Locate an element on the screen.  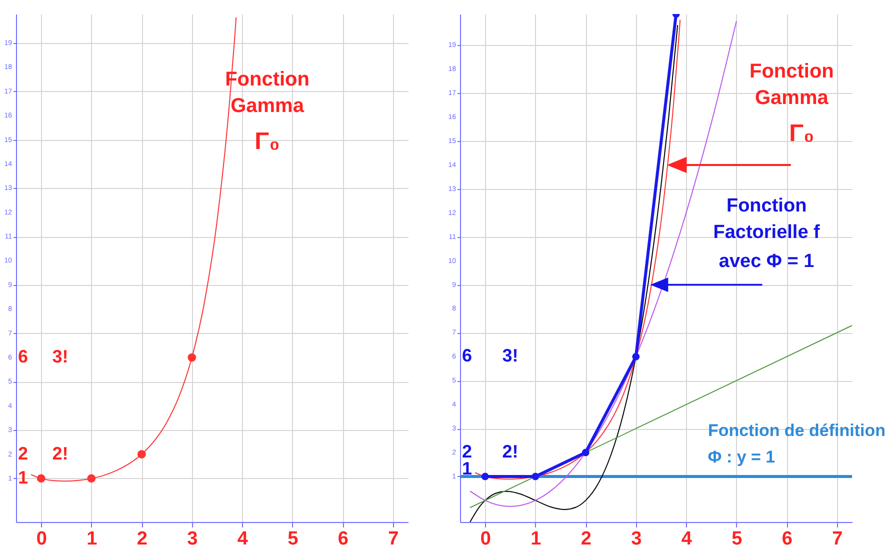
annotation: Fonction de définition is located at coordinates (797, 430).